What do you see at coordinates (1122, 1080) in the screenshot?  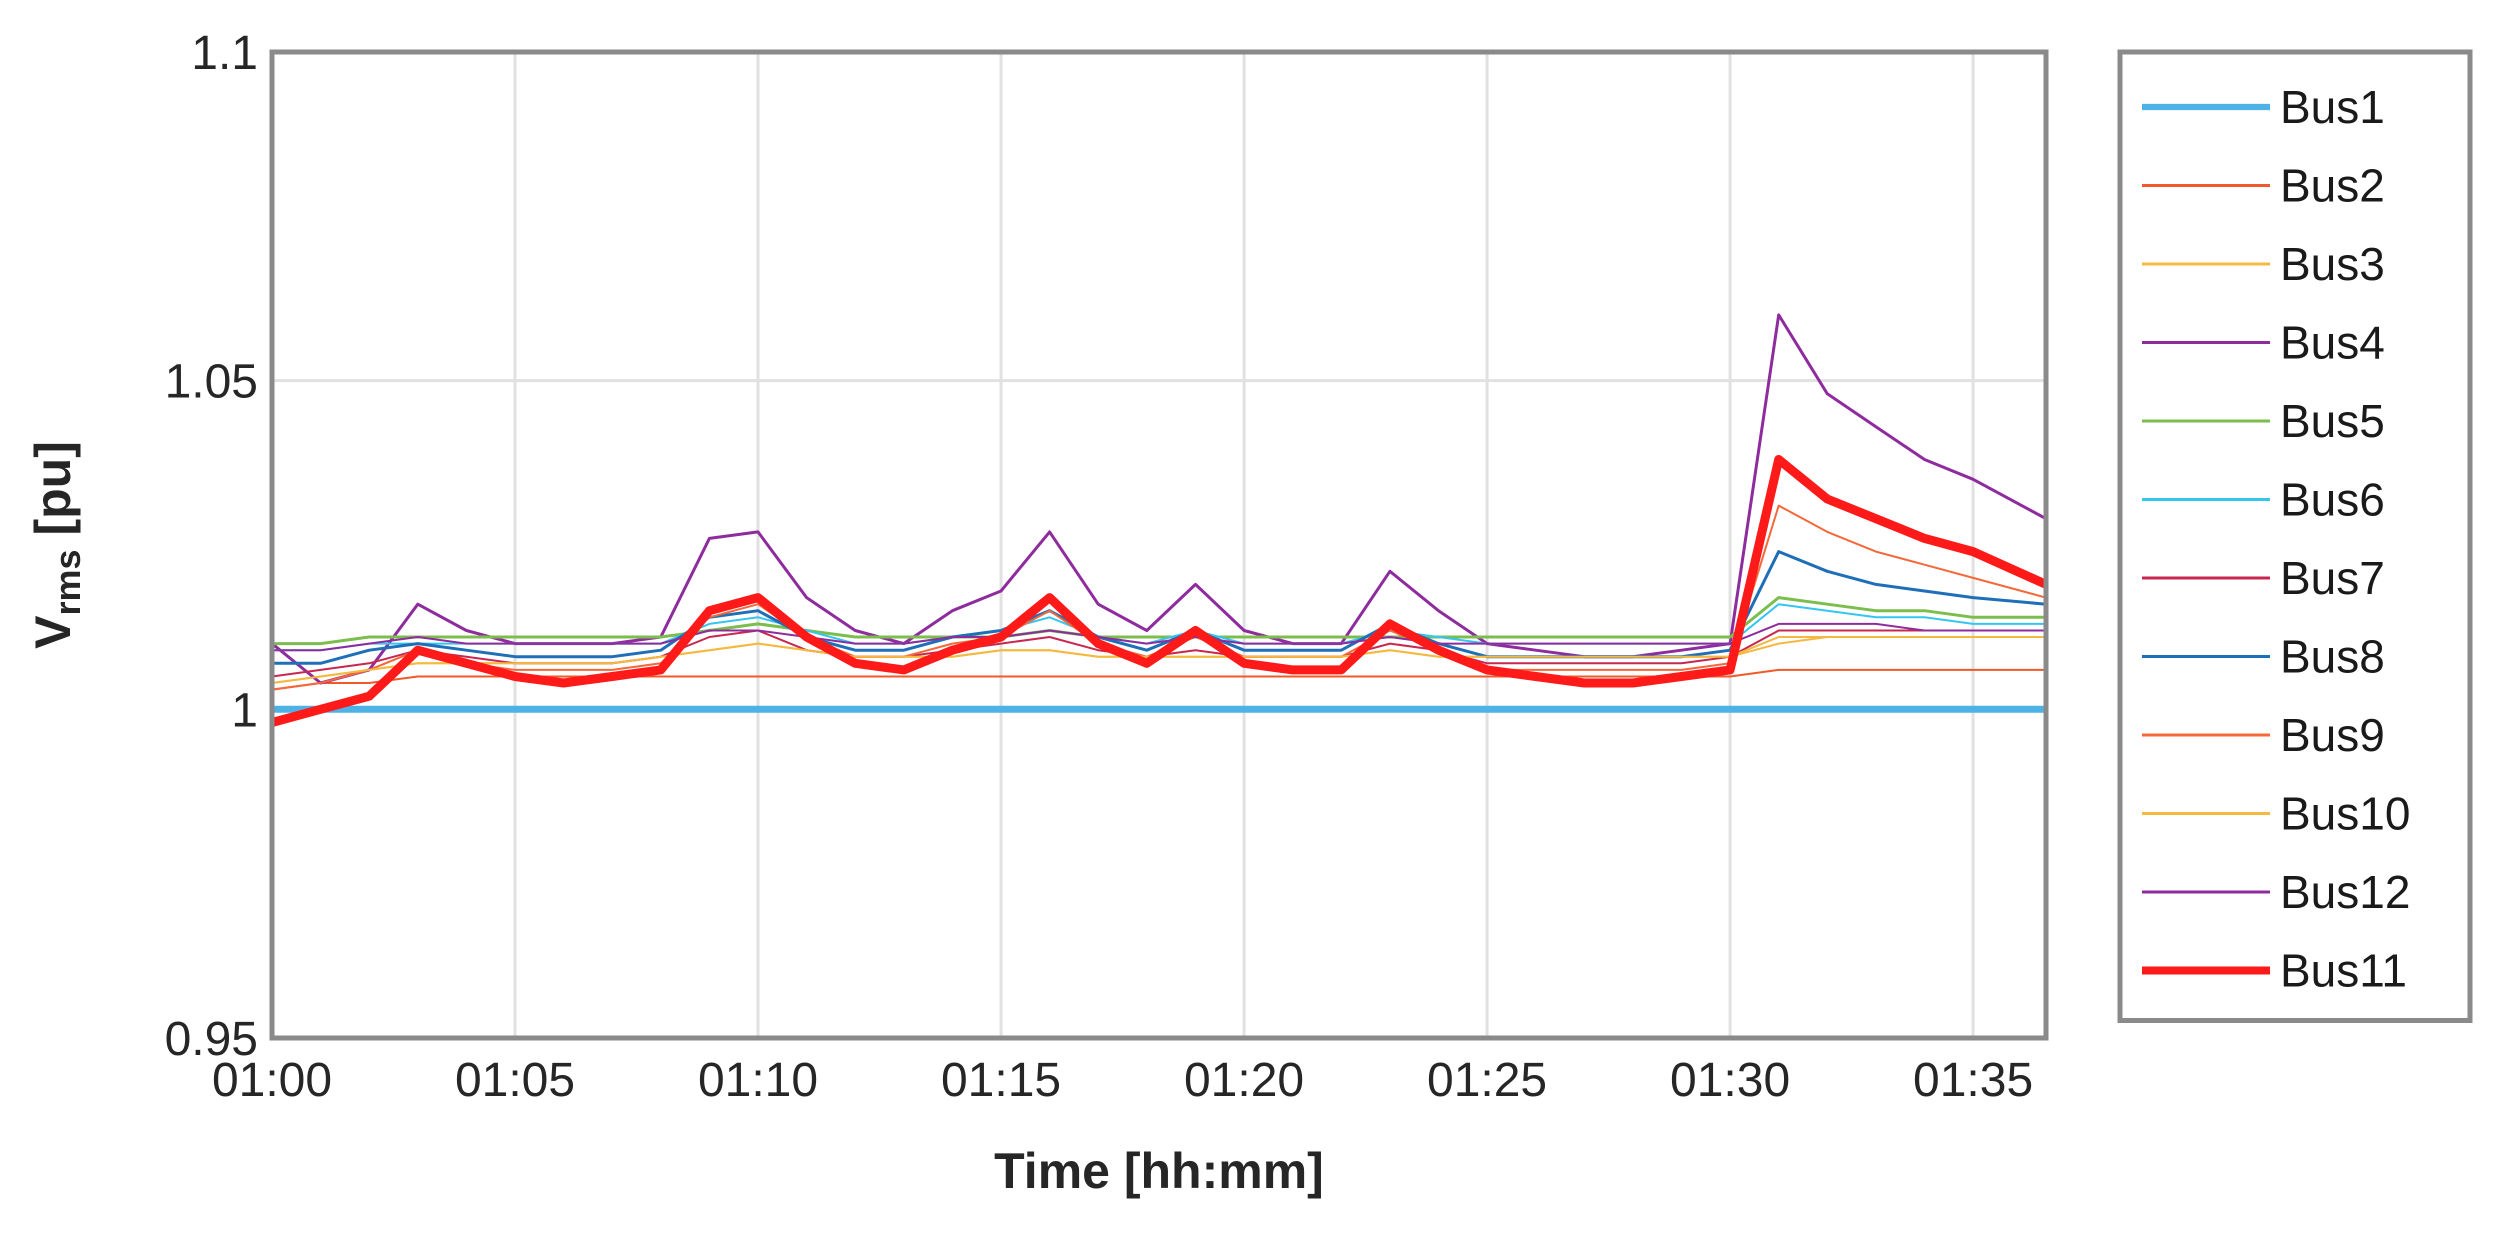 I see `x-tick-labels: 01:00 01:05 01:10 01:15 01:20 01:25 01:30 01:35` at bounding box center [1122, 1080].